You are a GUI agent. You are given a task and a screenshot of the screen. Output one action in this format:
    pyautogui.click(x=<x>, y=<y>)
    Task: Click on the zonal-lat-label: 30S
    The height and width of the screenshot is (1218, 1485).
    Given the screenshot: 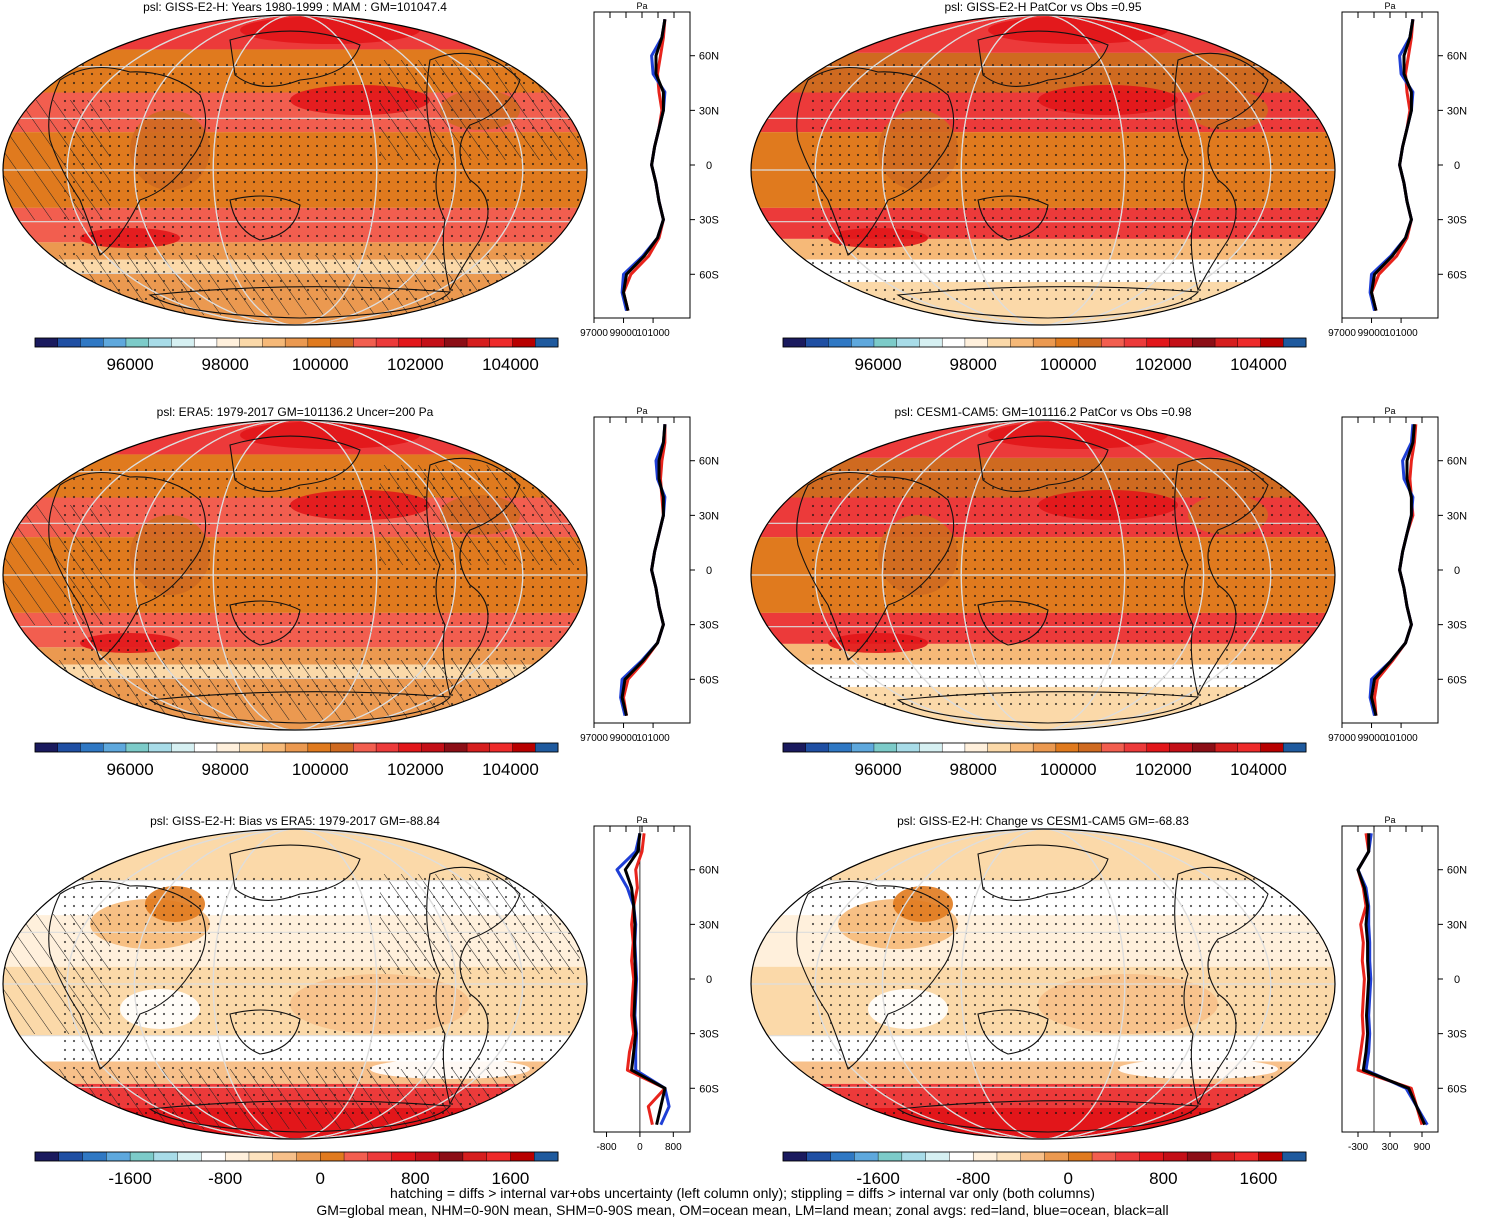 What is the action you would take?
    pyautogui.click(x=709, y=1035)
    